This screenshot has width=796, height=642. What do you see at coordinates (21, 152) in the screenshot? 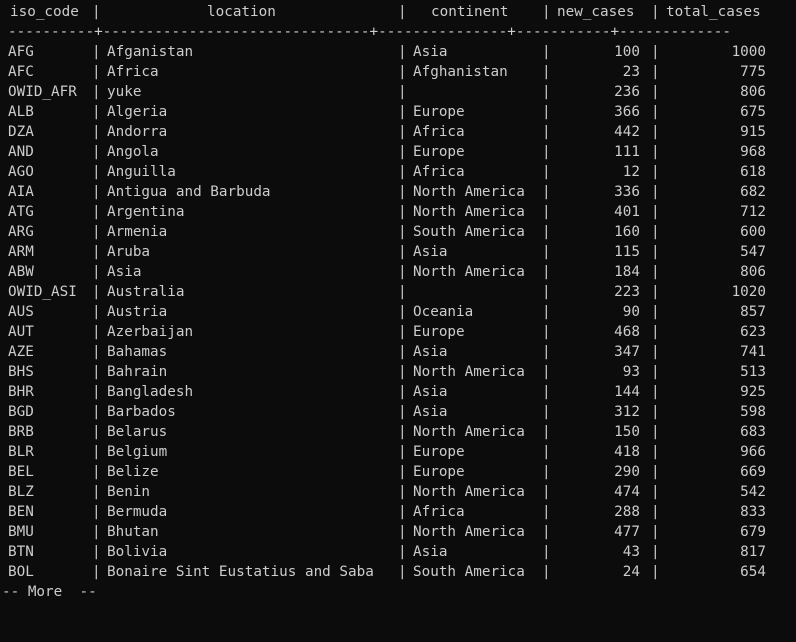
I see `cell-iso-code: AND` at bounding box center [21, 152].